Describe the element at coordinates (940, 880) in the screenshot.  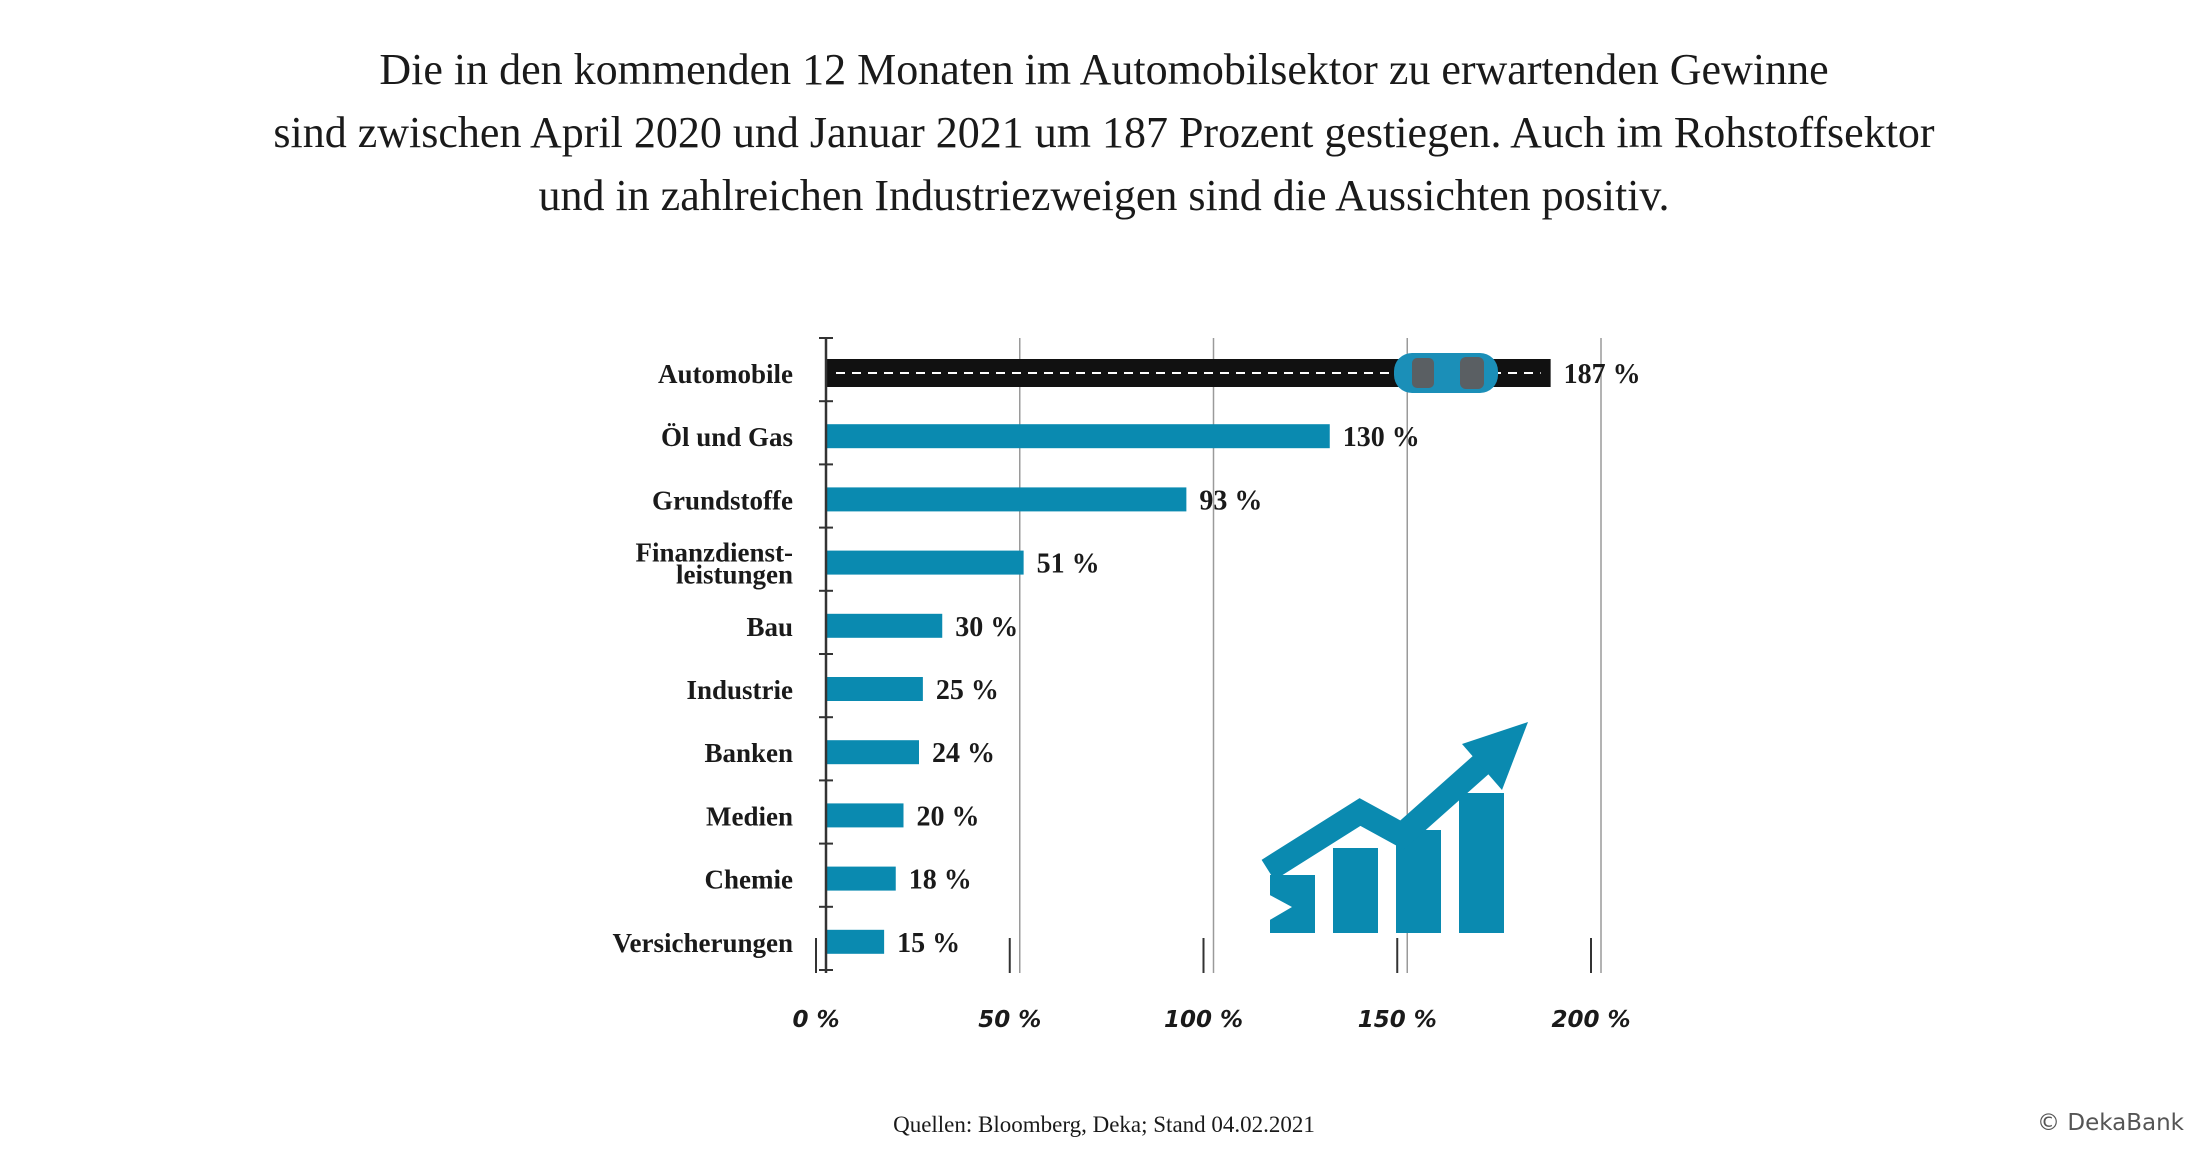
I see `value-label-8: 18 %` at that location.